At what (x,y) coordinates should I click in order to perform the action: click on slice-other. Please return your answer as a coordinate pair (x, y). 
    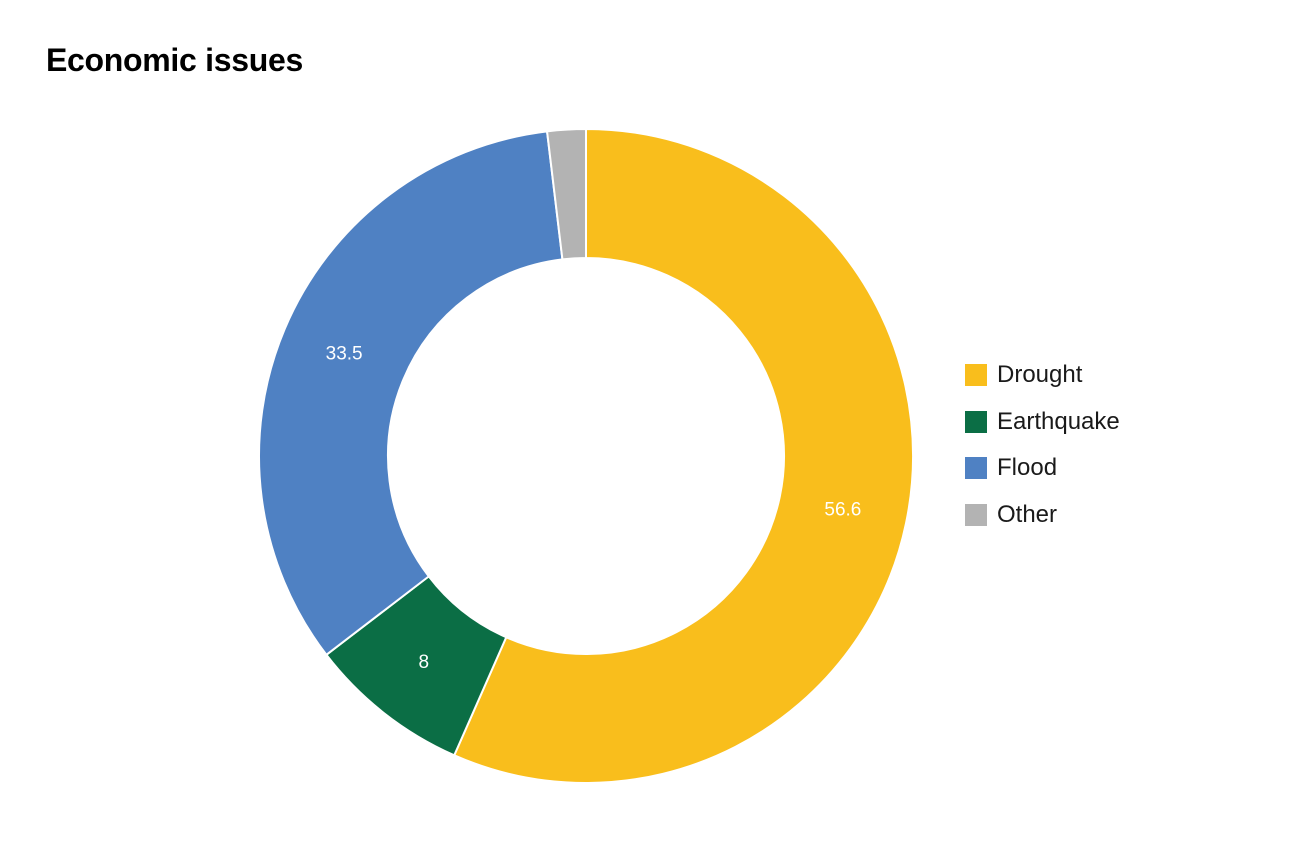
    Looking at the image, I should click on (566, 194).